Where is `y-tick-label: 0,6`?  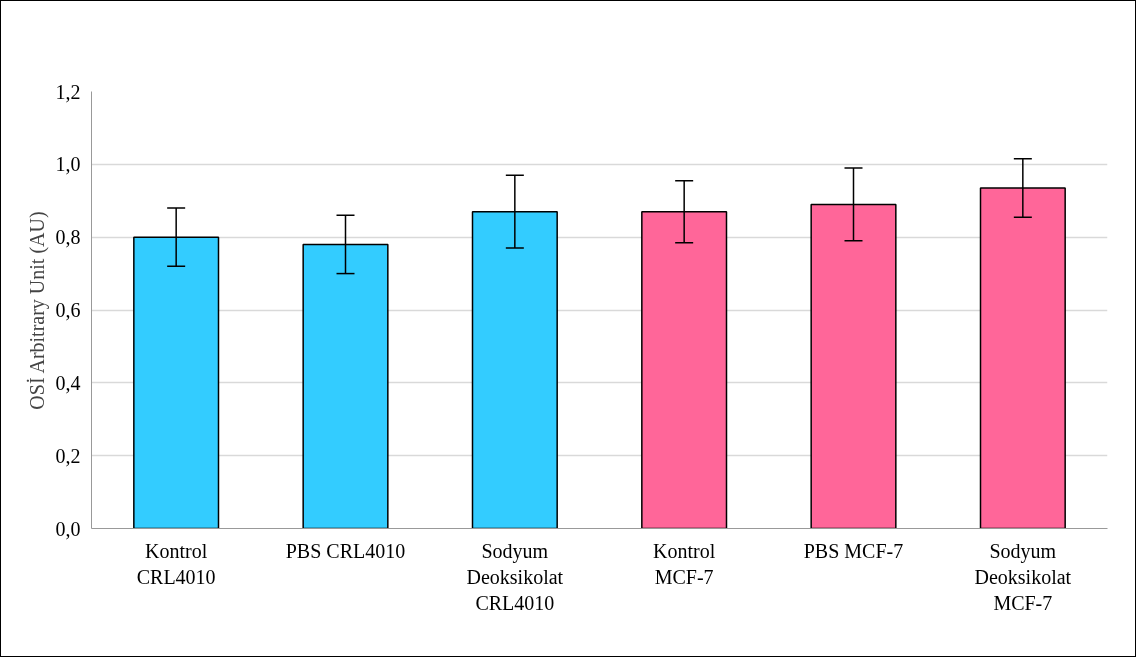 y-tick-label: 0,6 is located at coordinates (68, 310).